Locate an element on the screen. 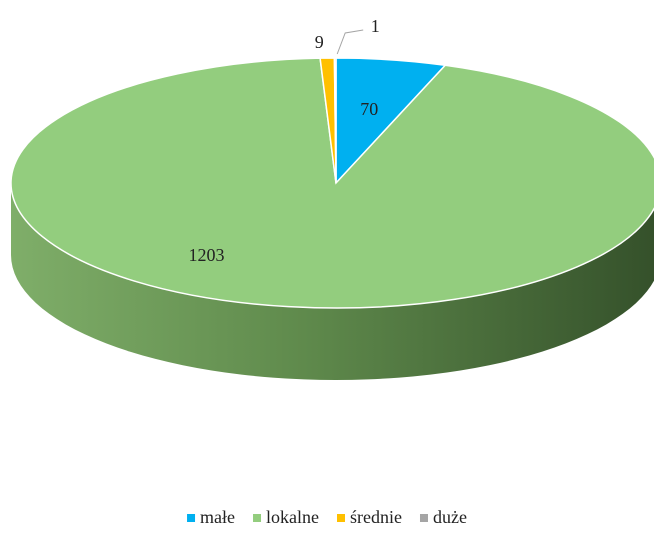 The width and height of the screenshot is (654, 543). legend-label: małe is located at coordinates (217, 517).